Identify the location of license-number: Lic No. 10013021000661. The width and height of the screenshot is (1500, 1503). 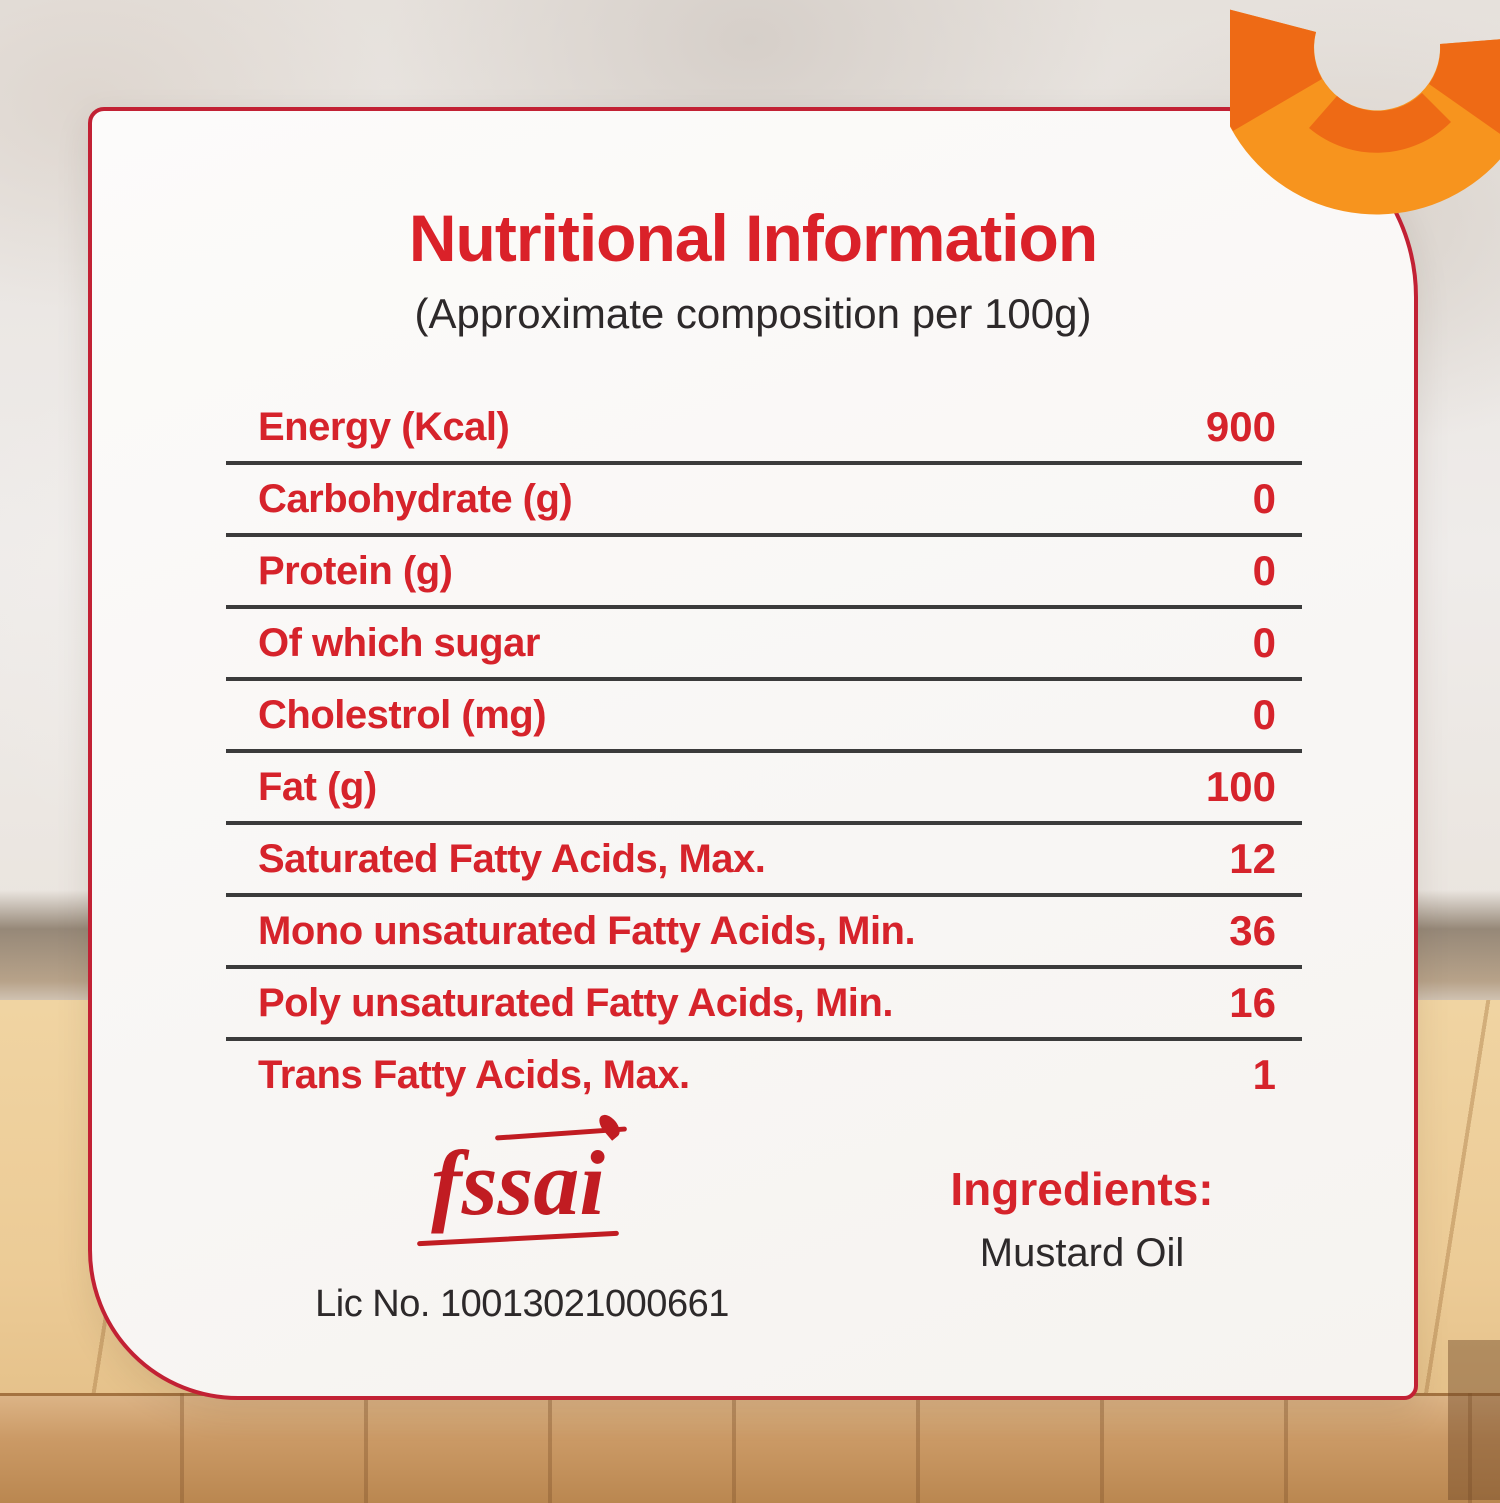
(522, 1304).